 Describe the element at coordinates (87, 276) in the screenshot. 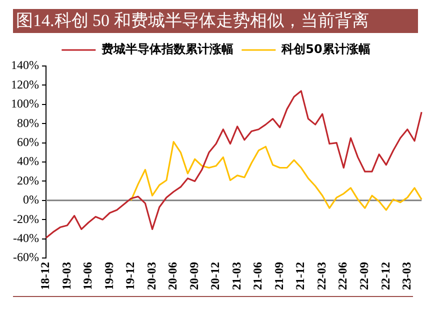

I see `x-tick-label: 19-06` at that location.